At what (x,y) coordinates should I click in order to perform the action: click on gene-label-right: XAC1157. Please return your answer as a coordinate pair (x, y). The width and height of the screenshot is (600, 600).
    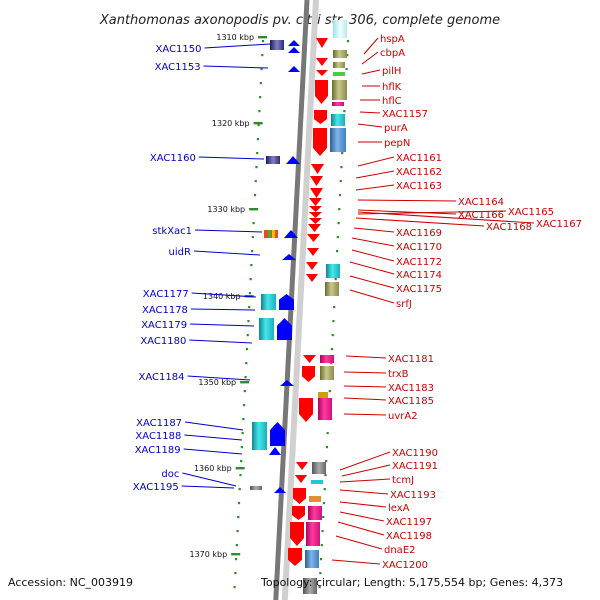
    Looking at the image, I should click on (405, 114).